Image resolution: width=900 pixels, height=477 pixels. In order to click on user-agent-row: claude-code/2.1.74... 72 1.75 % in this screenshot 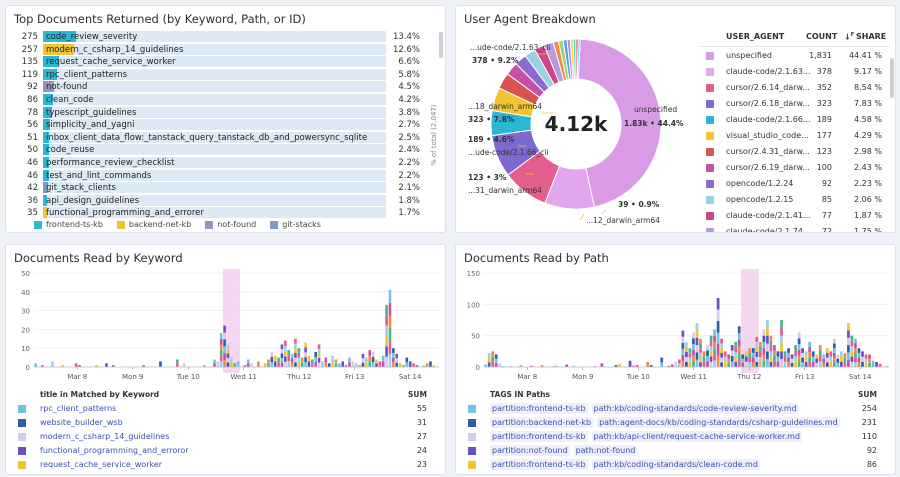, I will do `click(794, 228)`.